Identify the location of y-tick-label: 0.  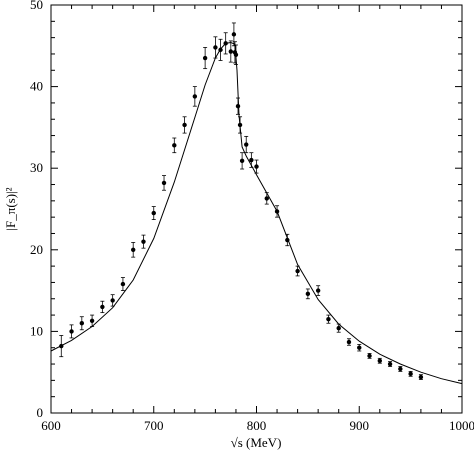
(40, 412).